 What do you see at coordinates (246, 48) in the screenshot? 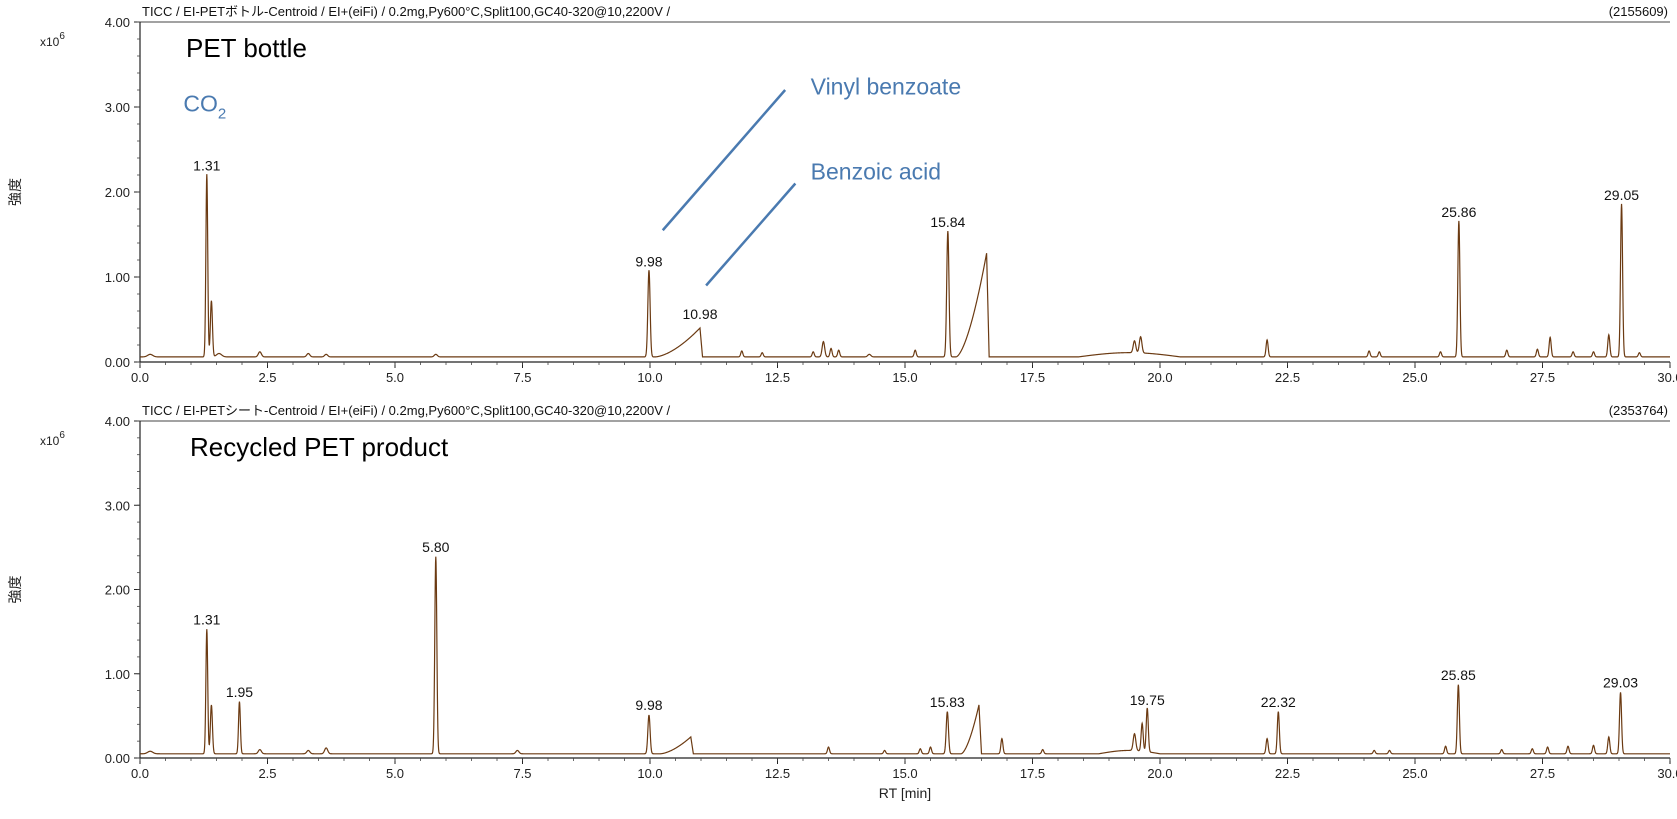
I see `panel-title: PET bottle` at bounding box center [246, 48].